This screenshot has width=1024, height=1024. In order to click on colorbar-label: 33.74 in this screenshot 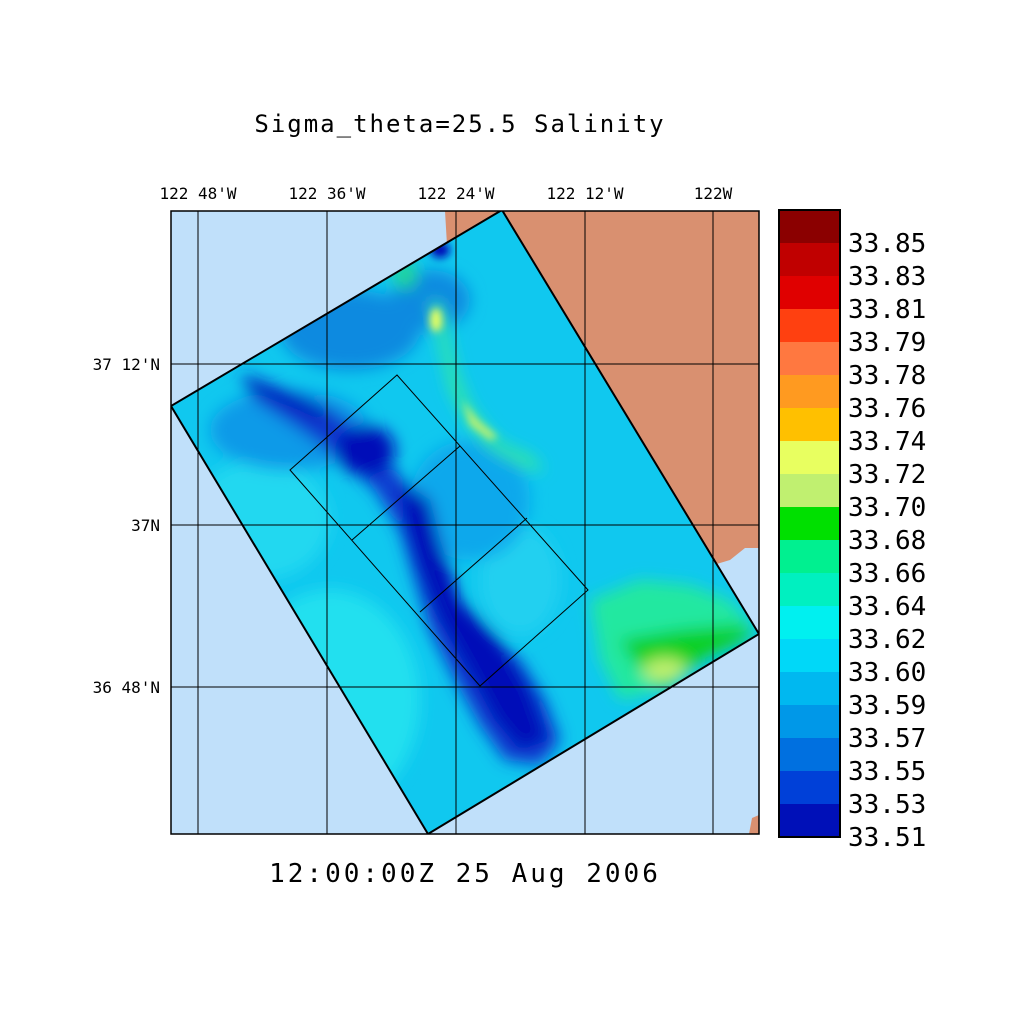, I will do `click(887, 442)`.